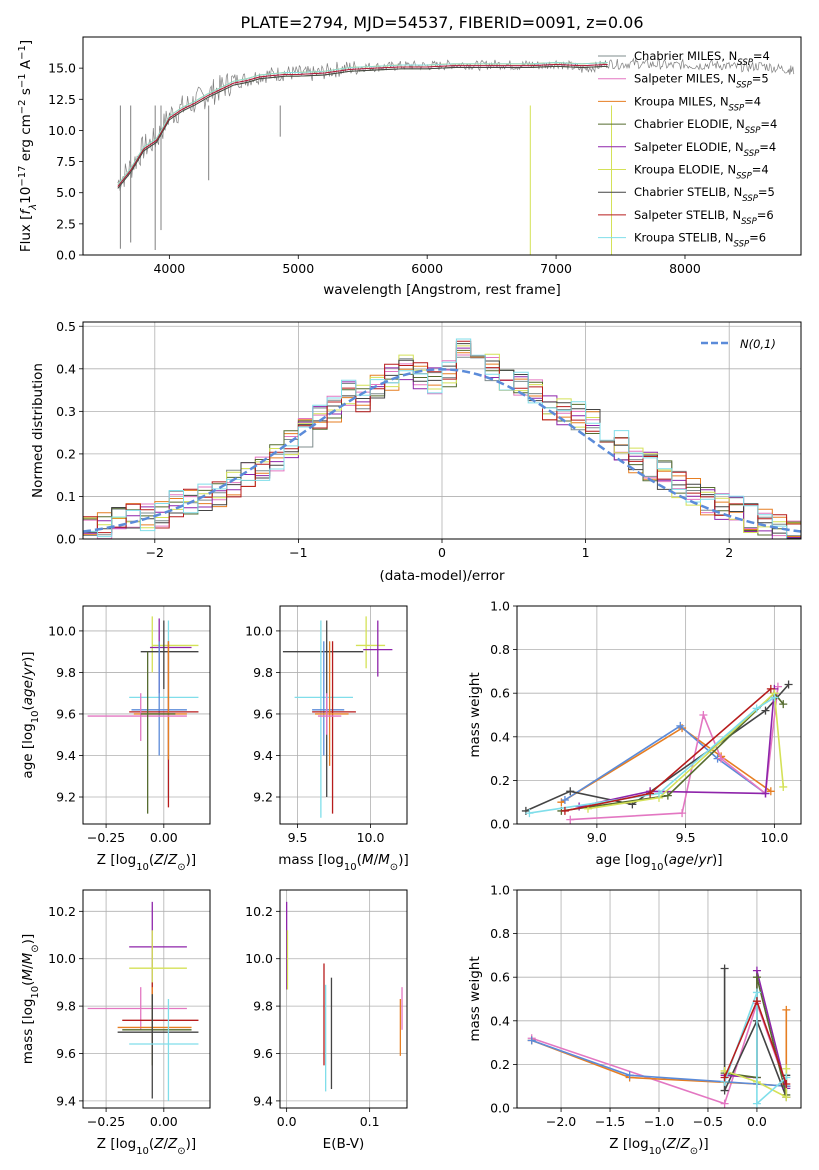 This screenshot has height=1170, width=819. Describe the element at coordinates (62, 68) in the screenshot. I see `tick-label-y: 15.0` at that location.